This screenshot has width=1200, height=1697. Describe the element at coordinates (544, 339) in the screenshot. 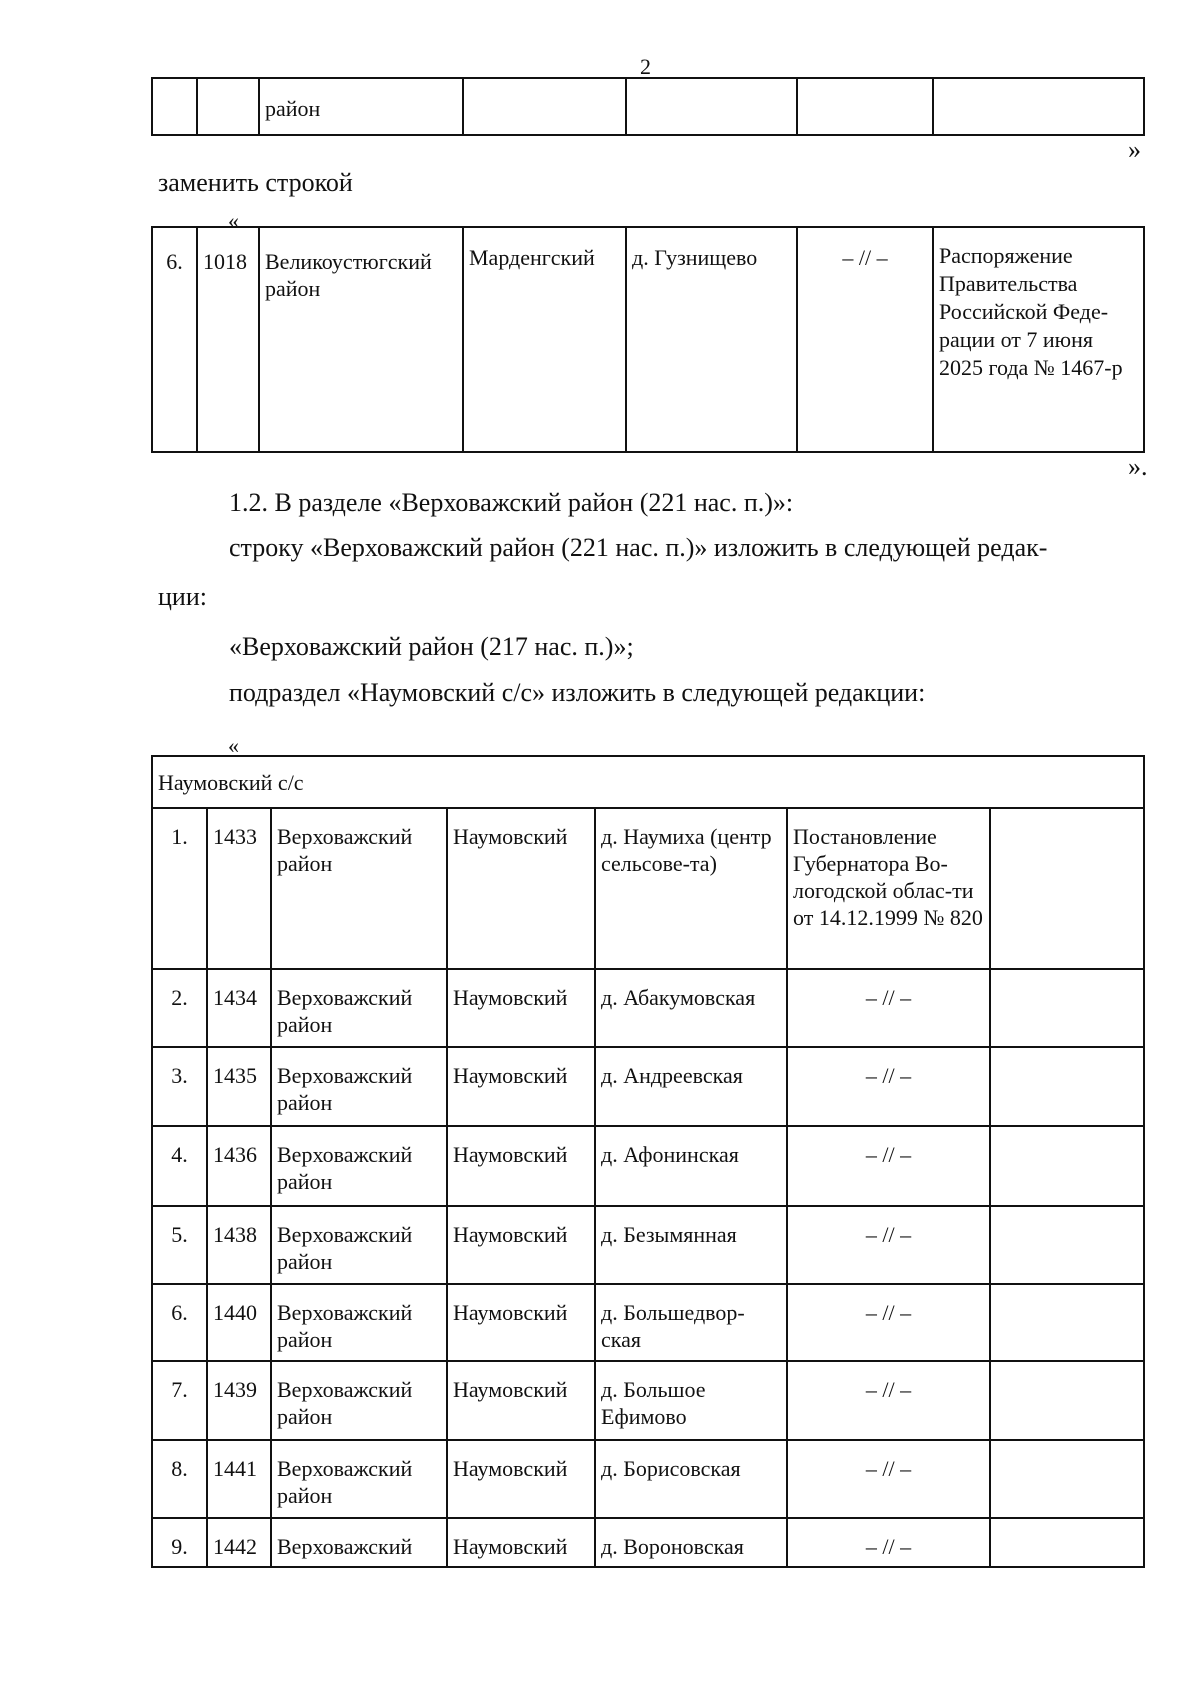

I see `municipality: Марденгский` at that location.